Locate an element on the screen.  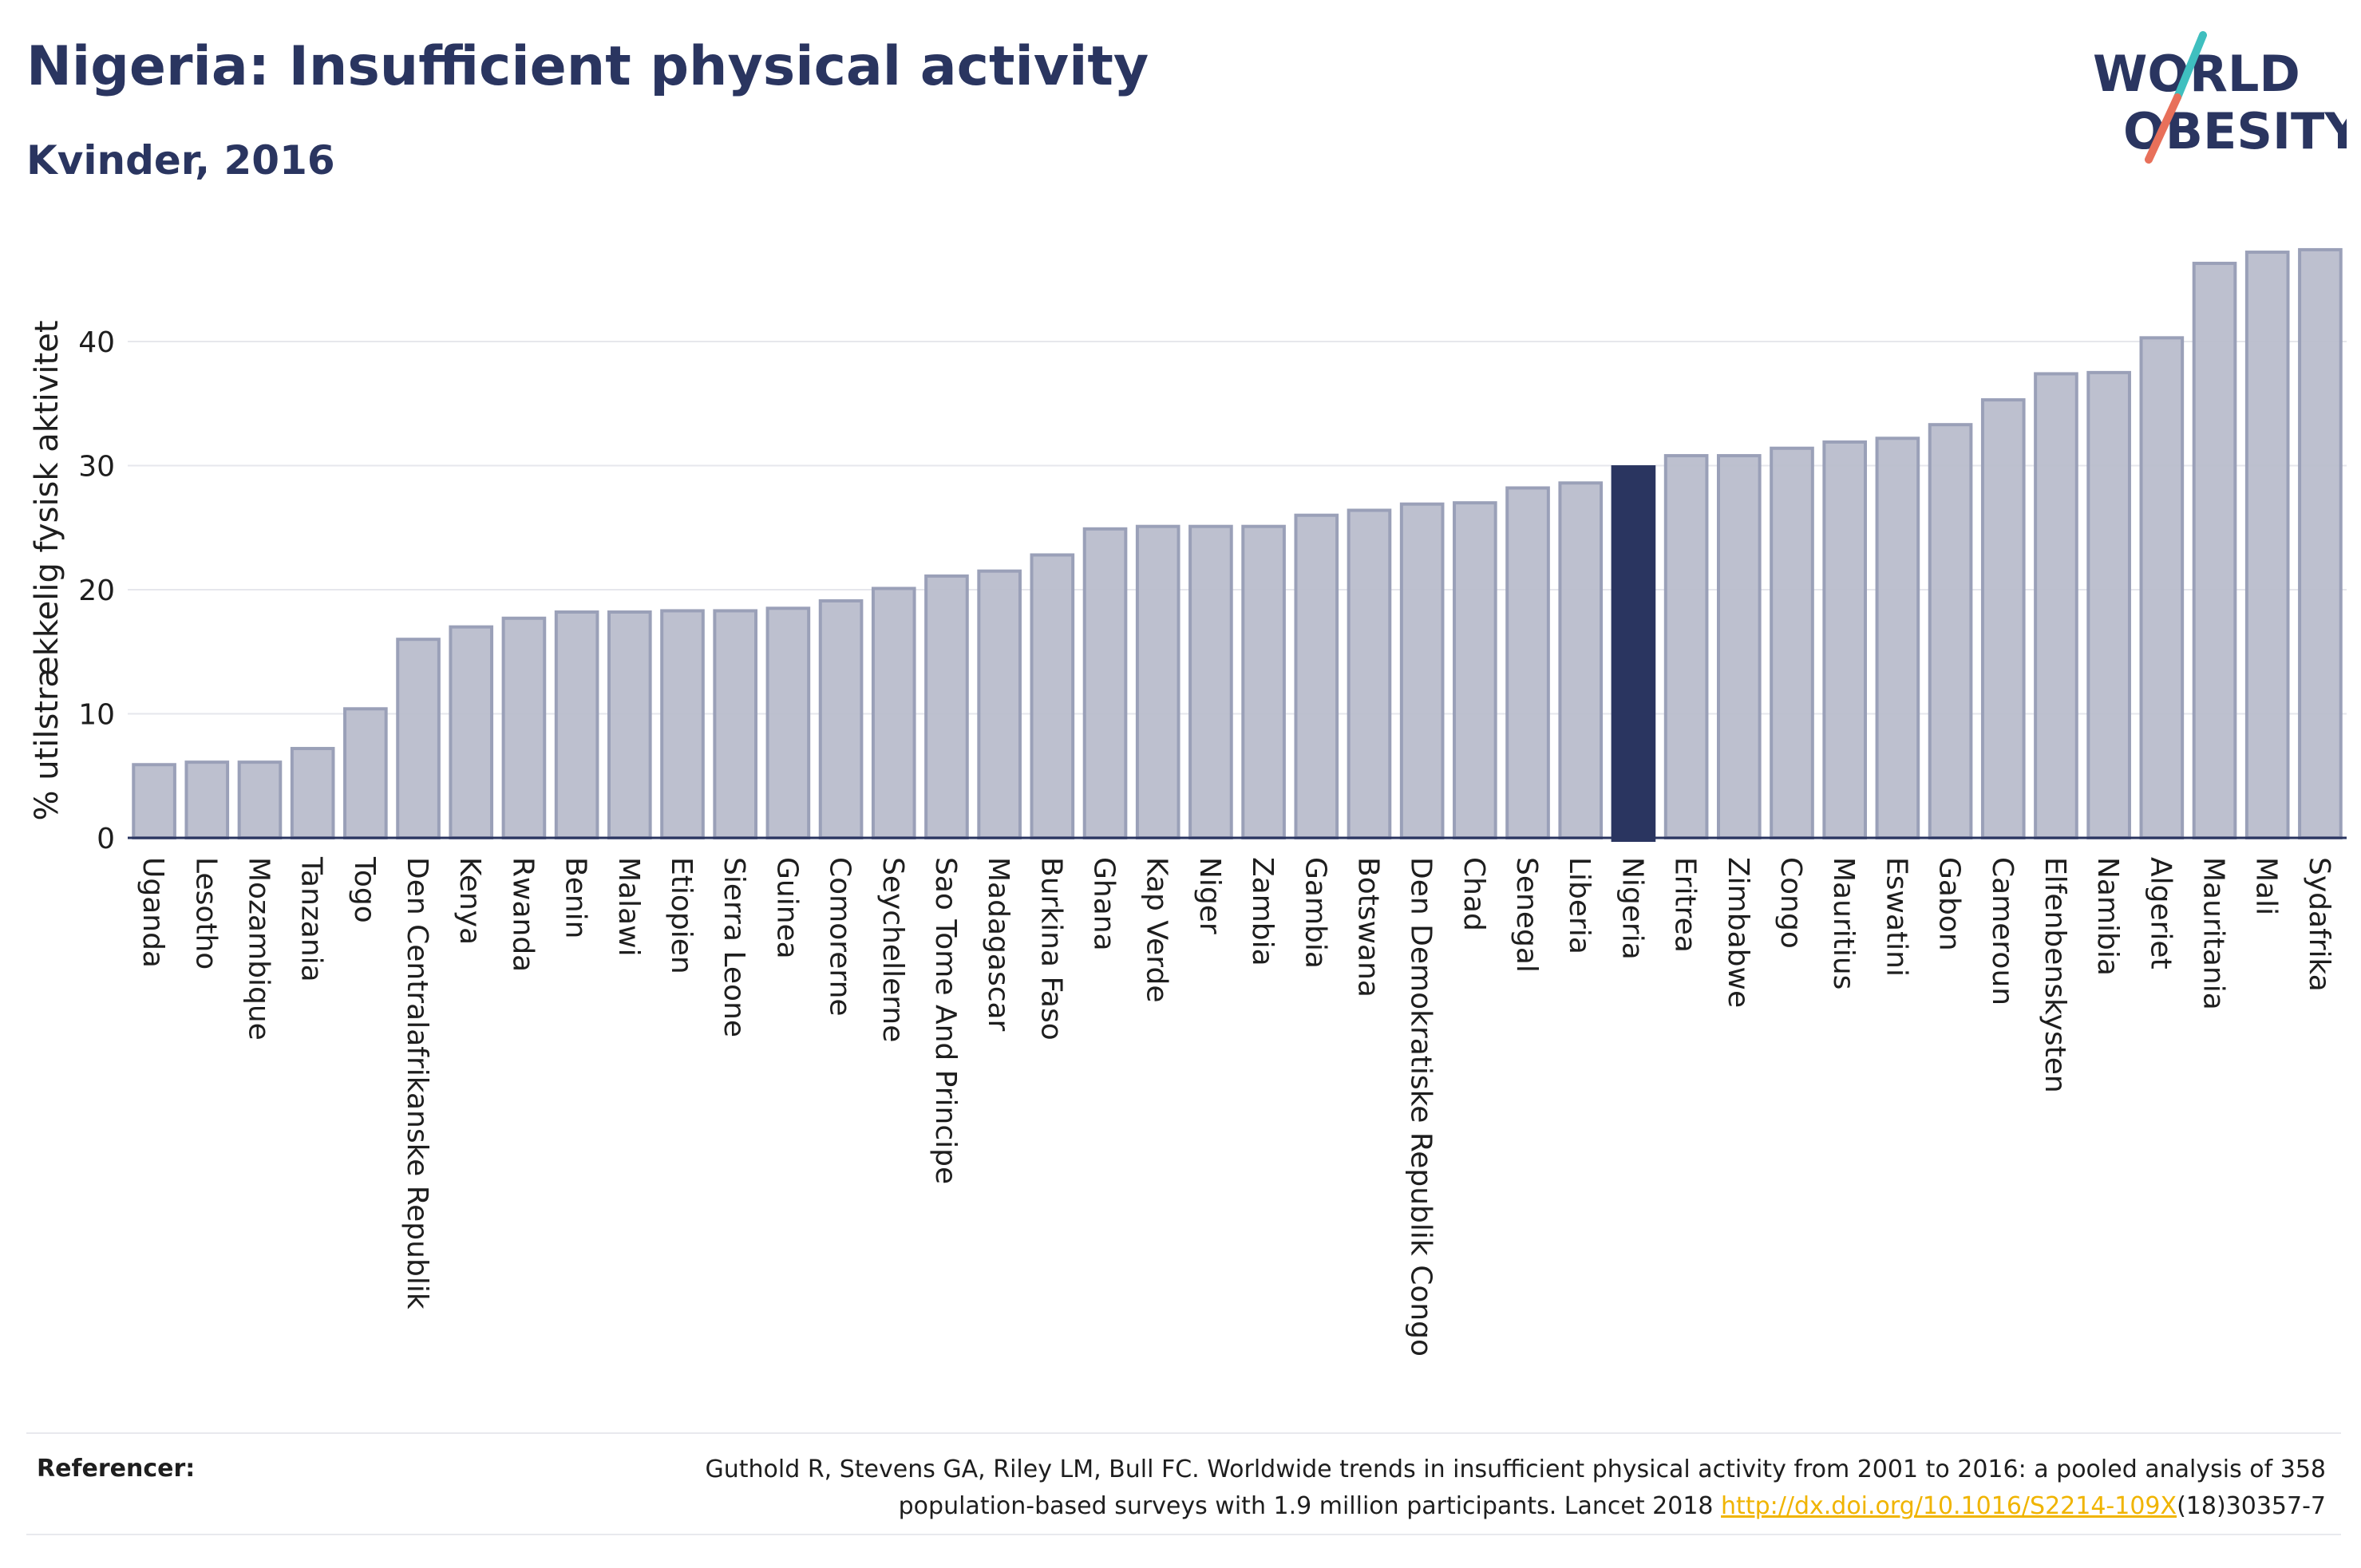
x-tick-label: Lesotho is located at coordinates (205, 913).